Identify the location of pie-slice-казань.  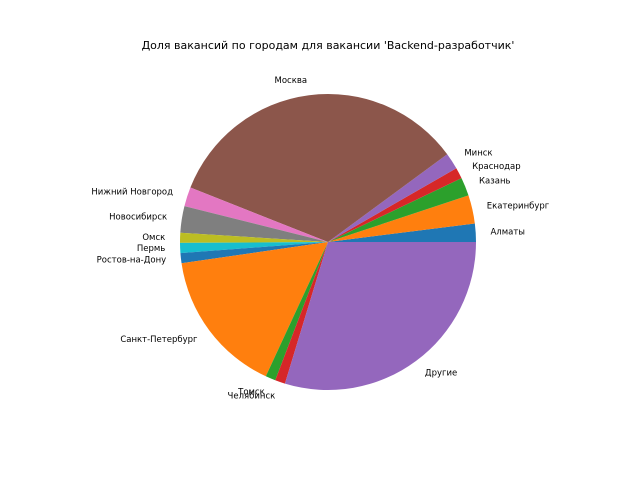
(398, 210).